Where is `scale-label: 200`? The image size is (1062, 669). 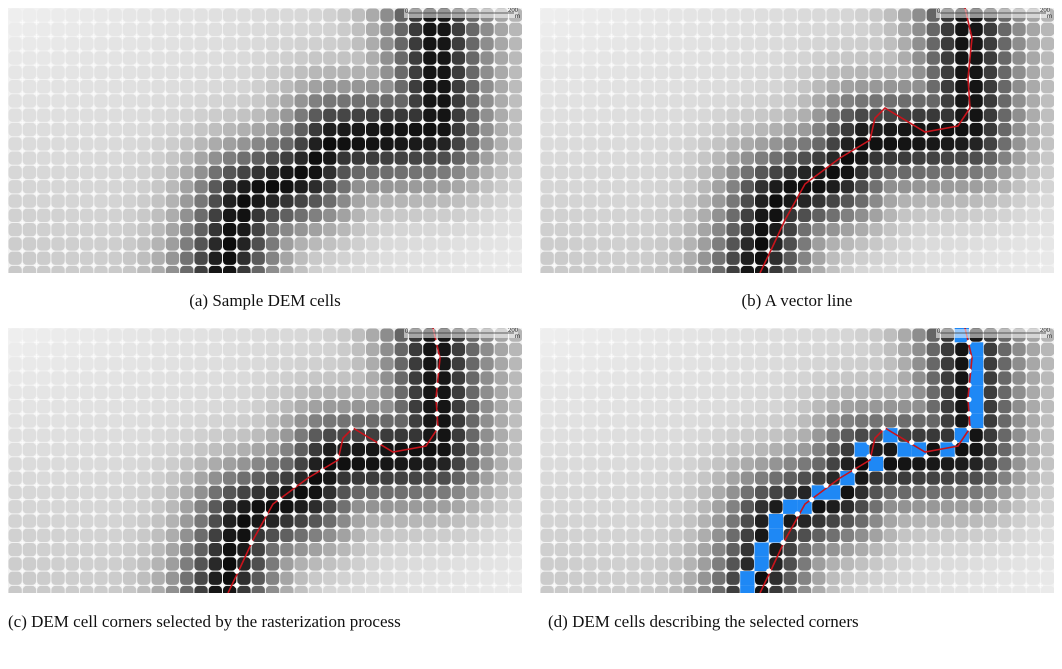
scale-label: 200 is located at coordinates (1045, 11).